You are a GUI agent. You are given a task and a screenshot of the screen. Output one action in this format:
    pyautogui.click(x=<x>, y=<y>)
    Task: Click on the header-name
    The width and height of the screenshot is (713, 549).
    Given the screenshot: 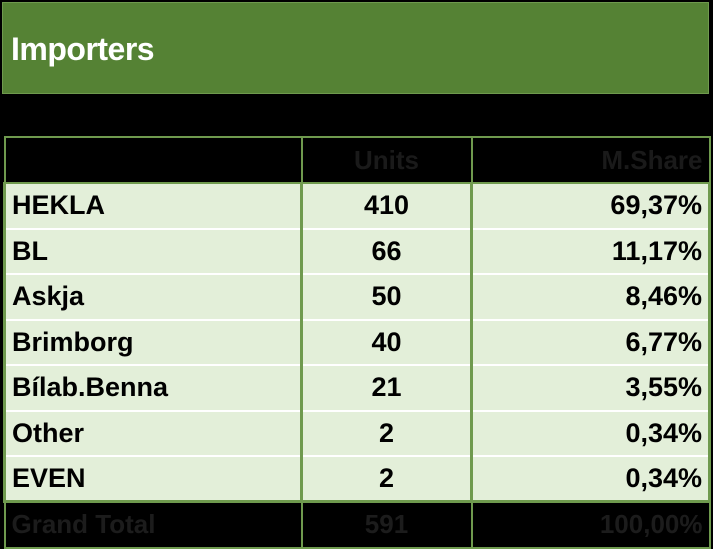 What is the action you would take?
    pyautogui.click(x=153, y=160)
    